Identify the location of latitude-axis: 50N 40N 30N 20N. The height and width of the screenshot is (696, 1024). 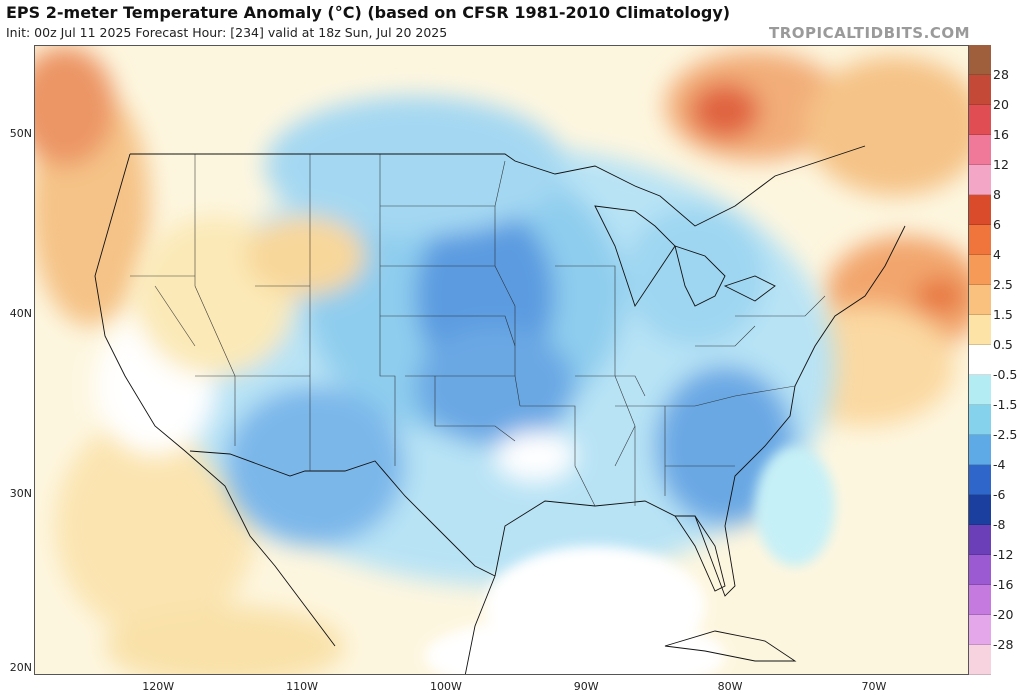
(17, 360).